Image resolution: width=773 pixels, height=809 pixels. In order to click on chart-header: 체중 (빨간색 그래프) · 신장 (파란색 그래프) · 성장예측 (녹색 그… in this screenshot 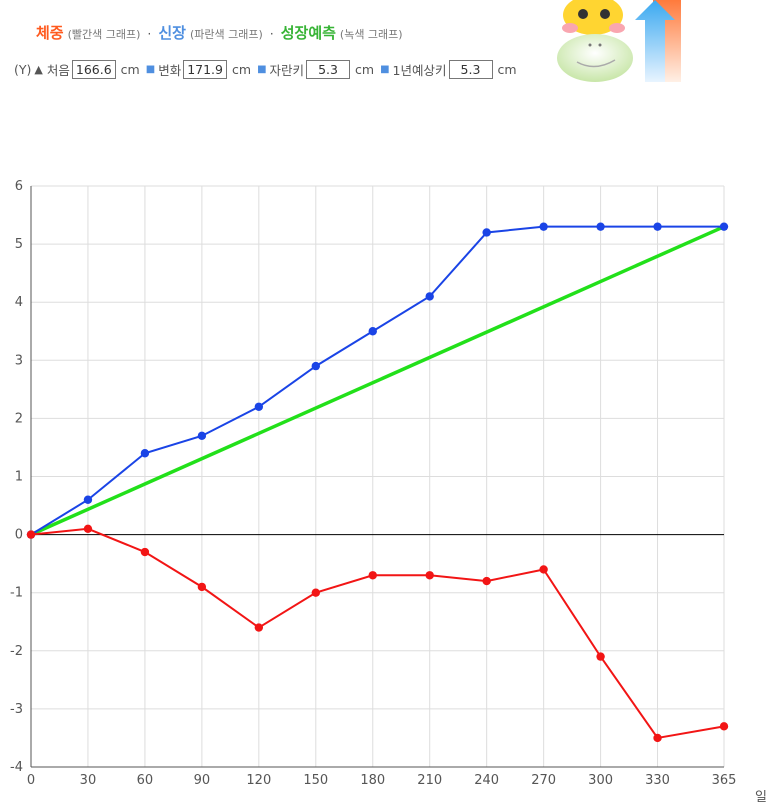, I will do `click(386, 45)`.